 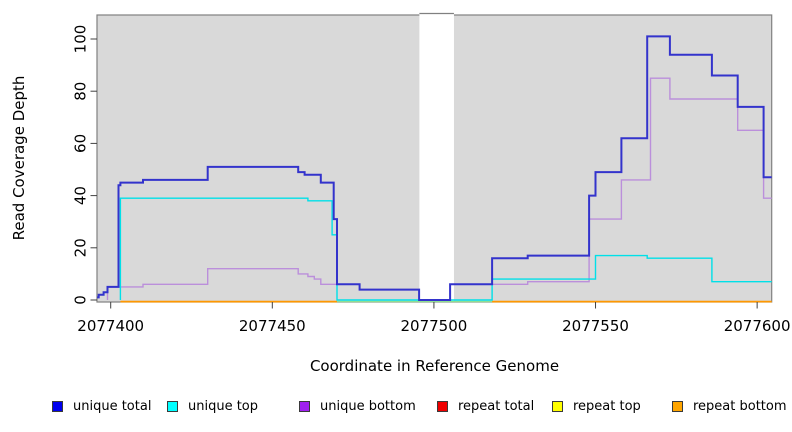 I want to click on y-tick-label: 60, so click(x=80, y=143).